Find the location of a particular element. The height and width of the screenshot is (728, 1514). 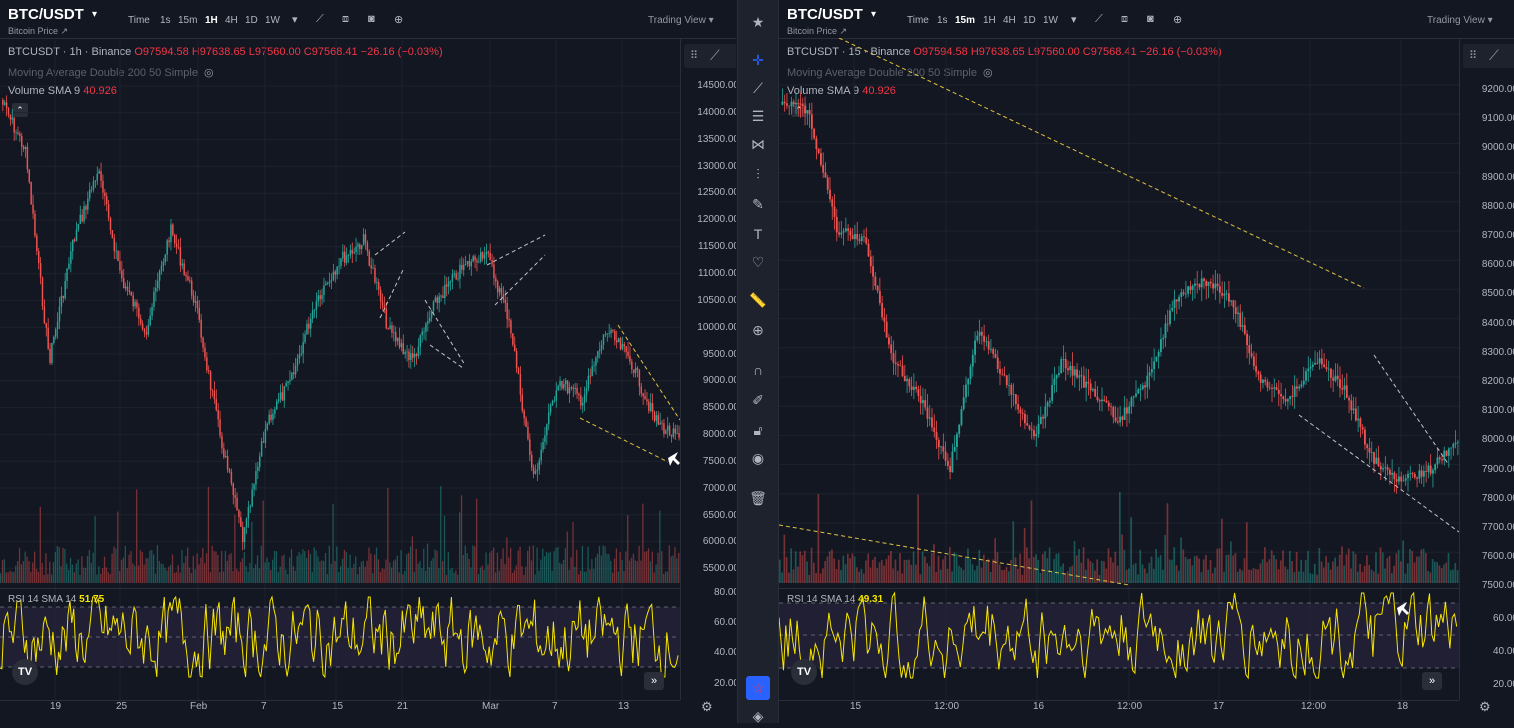

horizontal-lines-icon: ☰ is located at coordinates (758, 116).